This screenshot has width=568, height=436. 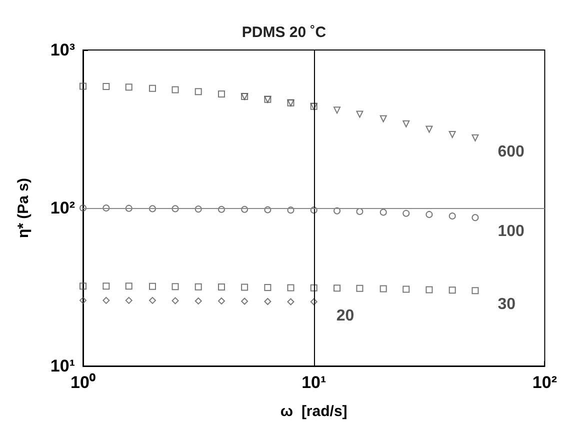 I want to click on x-tick-label: 10², so click(x=545, y=382).